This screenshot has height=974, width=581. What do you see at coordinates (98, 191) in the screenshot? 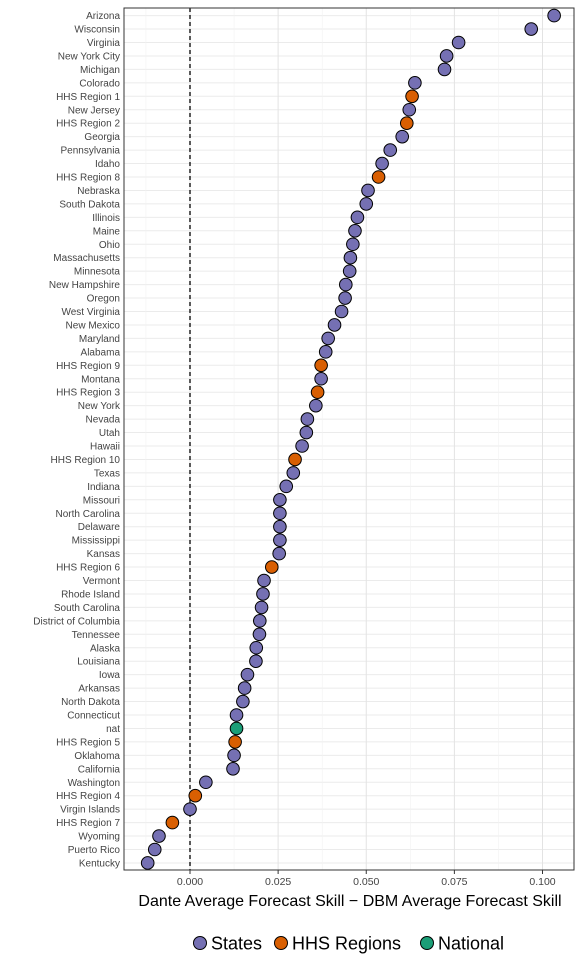
I see `category-label: Nebraska` at bounding box center [98, 191].